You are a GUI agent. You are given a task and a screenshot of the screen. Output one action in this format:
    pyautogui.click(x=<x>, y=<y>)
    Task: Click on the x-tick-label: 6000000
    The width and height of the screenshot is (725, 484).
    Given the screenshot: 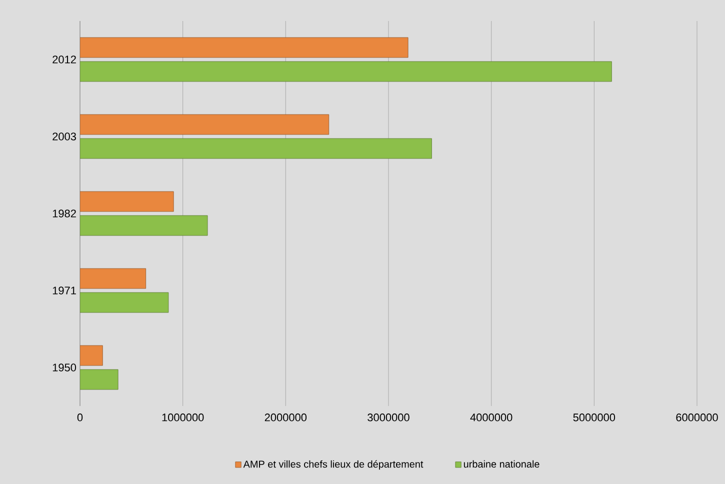 What is the action you would take?
    pyautogui.click(x=697, y=418)
    